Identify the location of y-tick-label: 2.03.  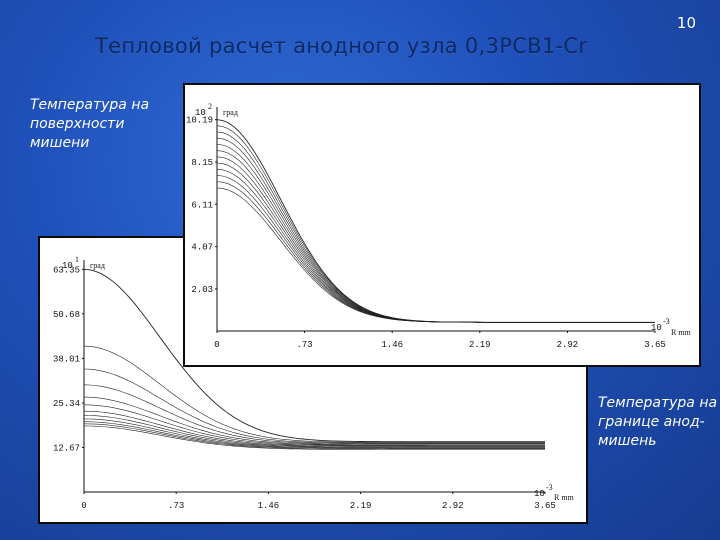
(202, 290).